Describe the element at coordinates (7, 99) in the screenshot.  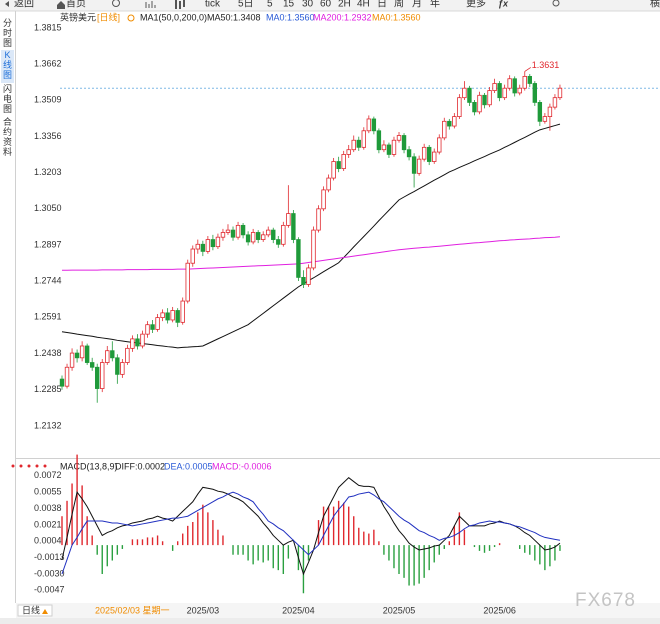
I see `sidebar-tab: 闪电图` at that location.